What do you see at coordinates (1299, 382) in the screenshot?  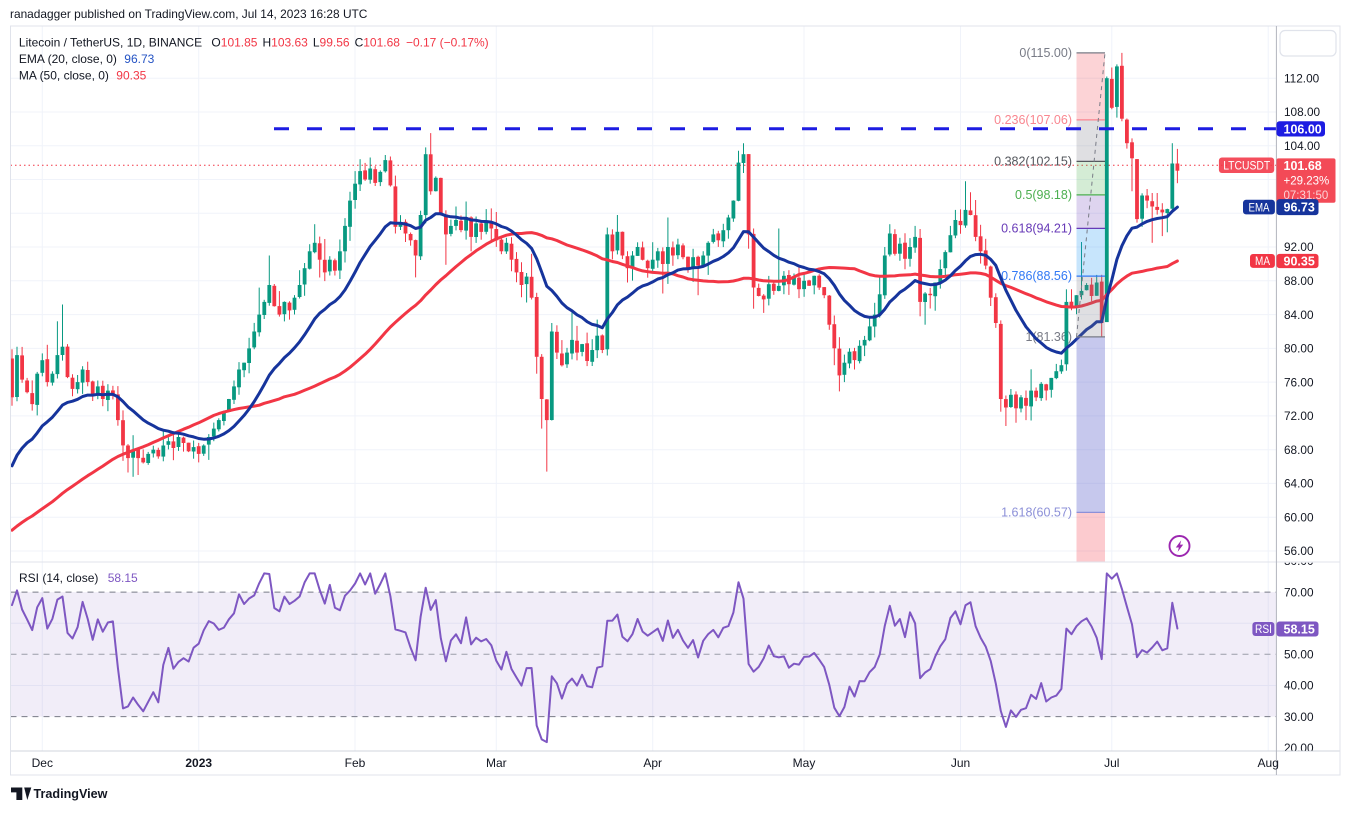 I see `svg-text: 76.00` at bounding box center [1299, 382].